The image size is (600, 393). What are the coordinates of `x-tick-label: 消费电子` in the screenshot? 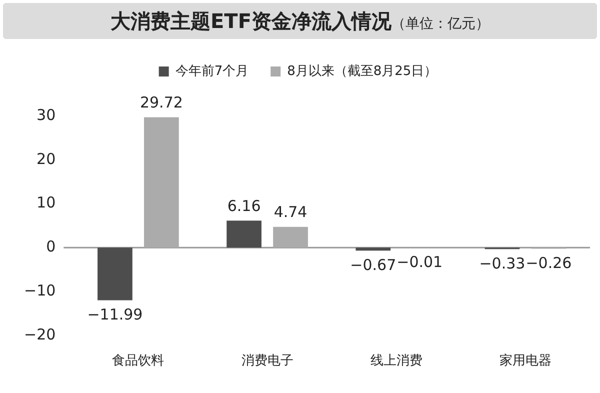 It's located at (267, 361).